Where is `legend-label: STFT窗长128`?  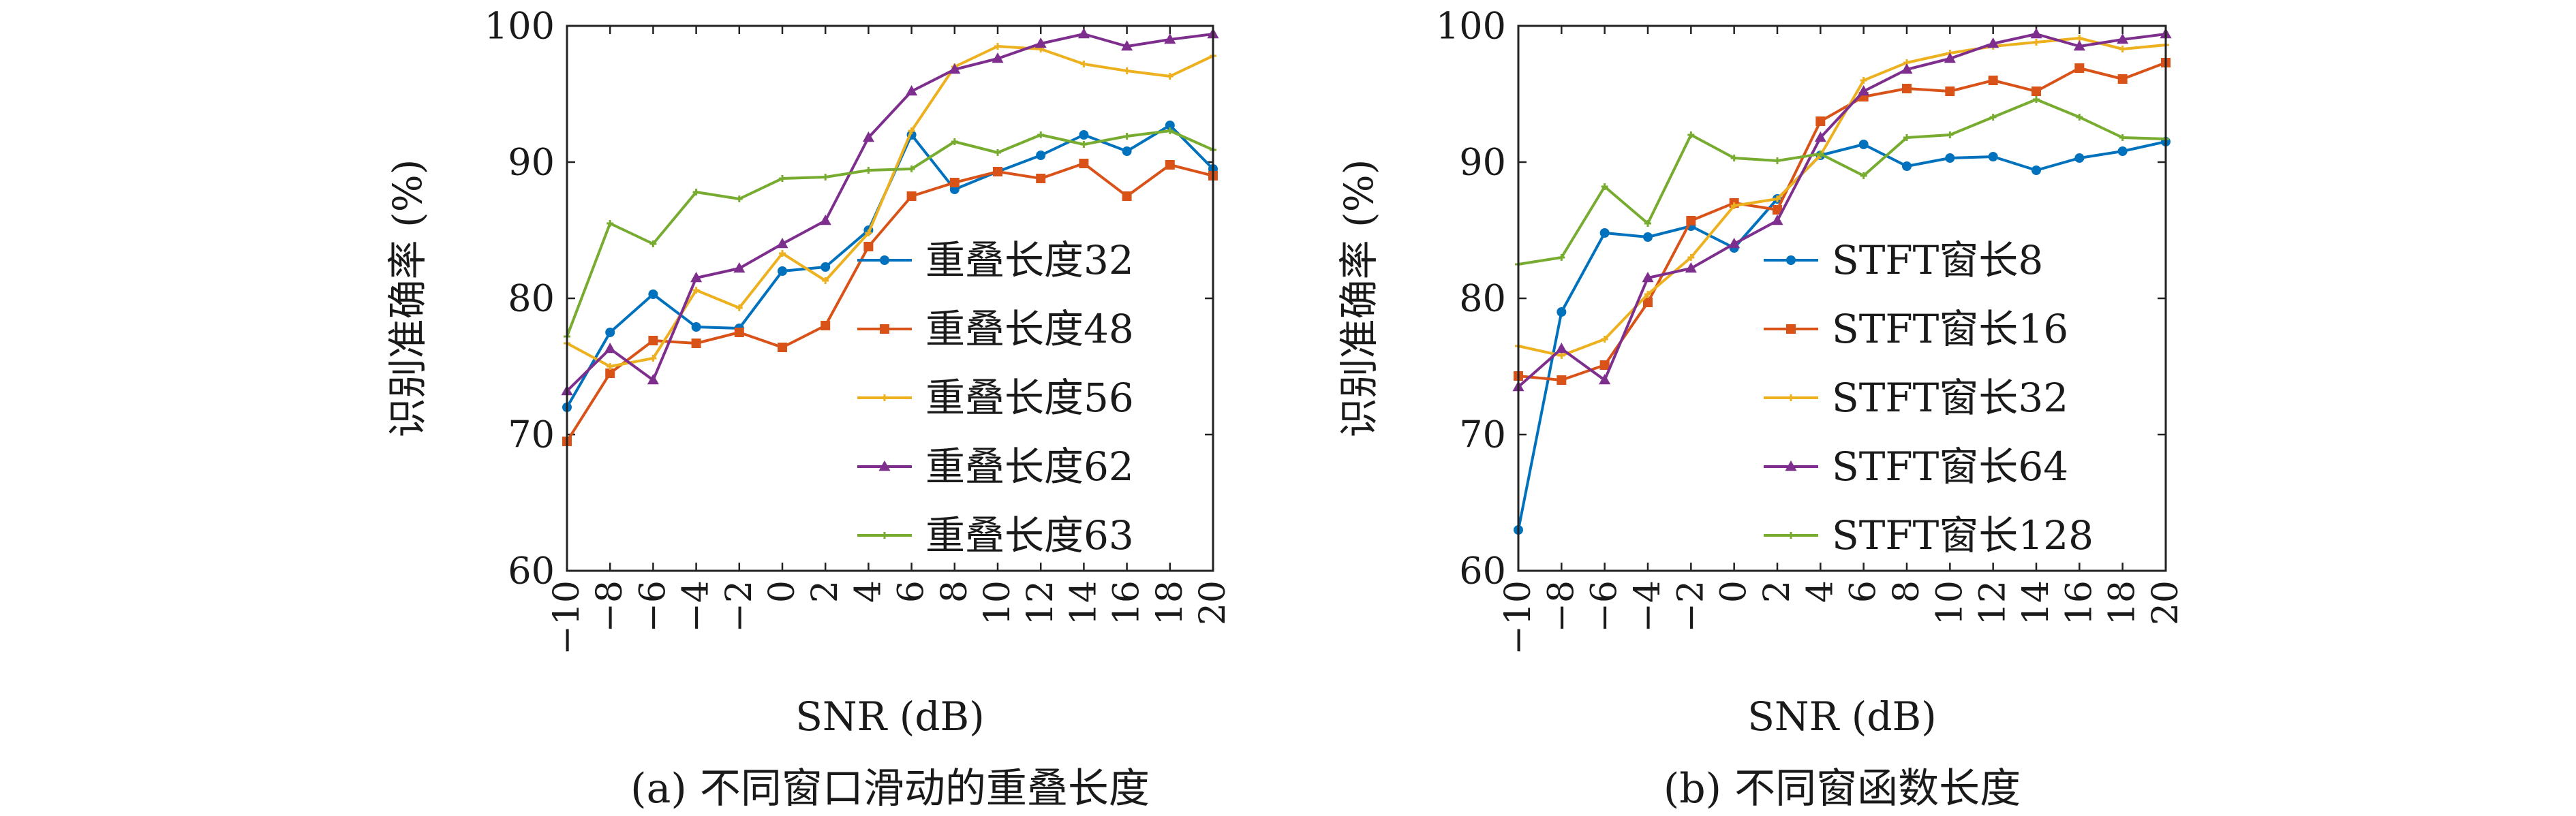
legend-label: STFT窗长128 is located at coordinates (1963, 535).